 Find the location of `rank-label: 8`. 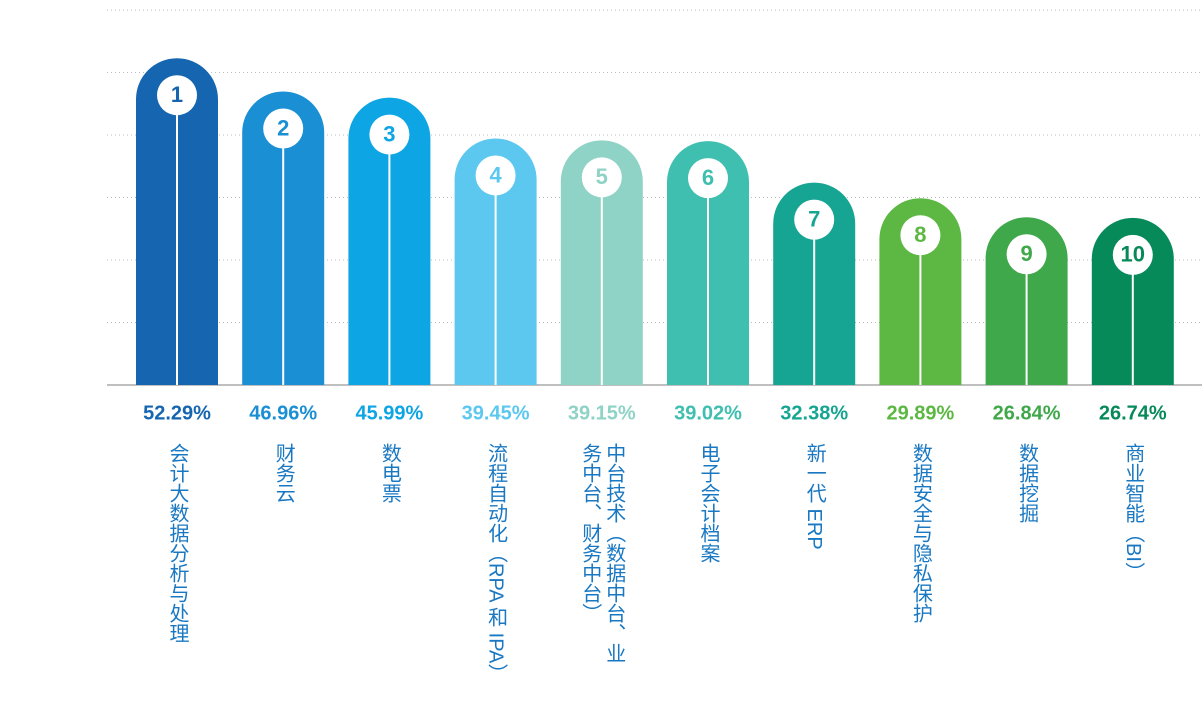

rank-label: 8 is located at coordinates (920, 234).